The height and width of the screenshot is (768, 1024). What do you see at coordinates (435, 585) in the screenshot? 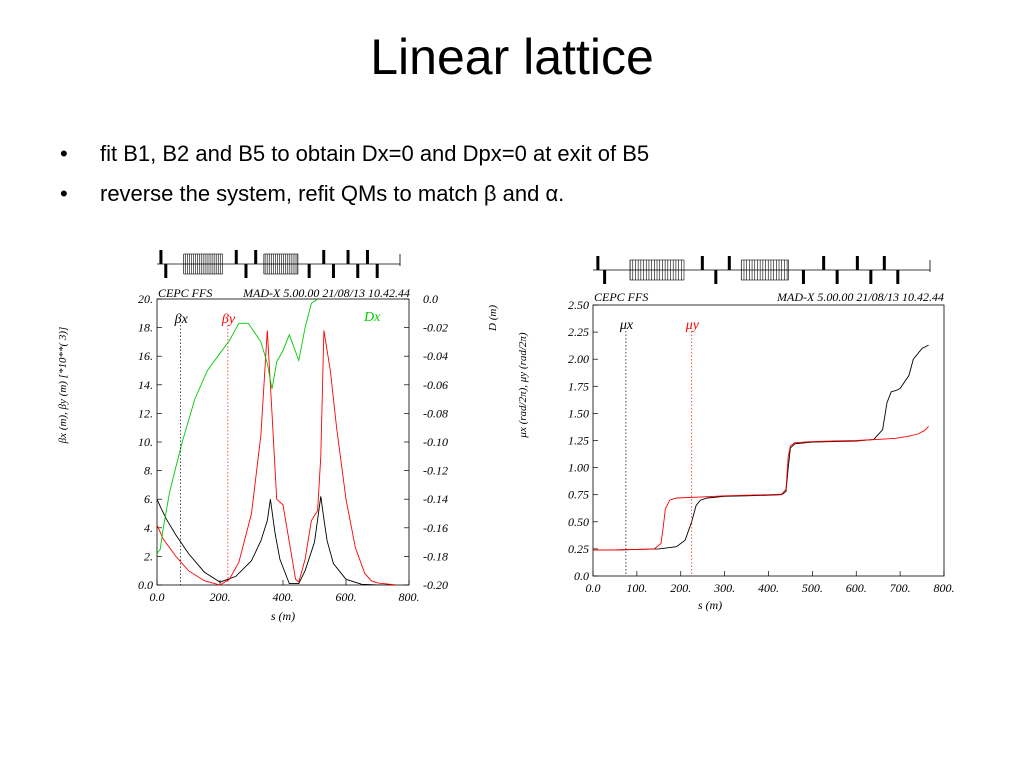
I see `y-tick-label-right: -0.20` at bounding box center [435, 585].